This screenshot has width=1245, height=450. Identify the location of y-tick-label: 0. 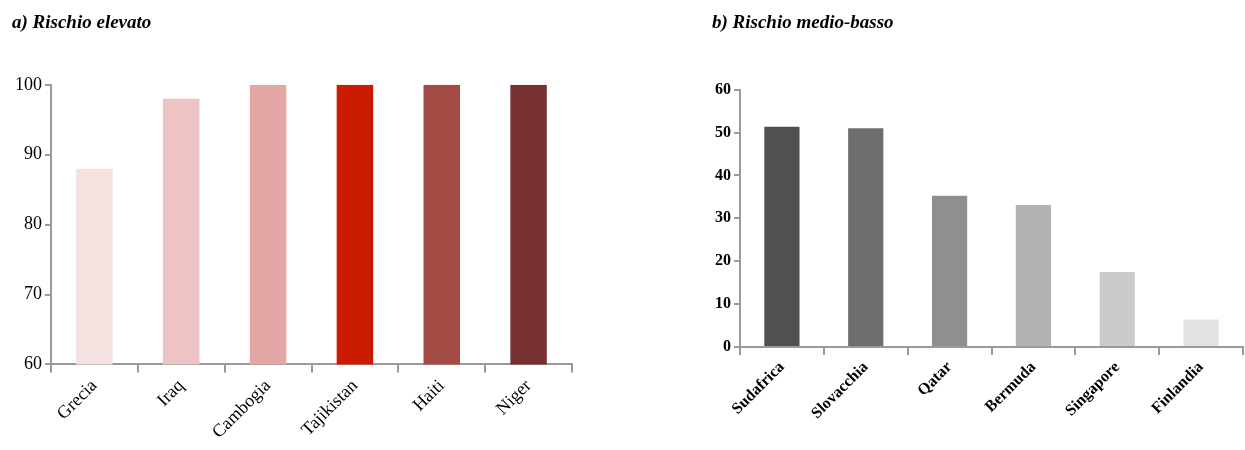
(727, 346).